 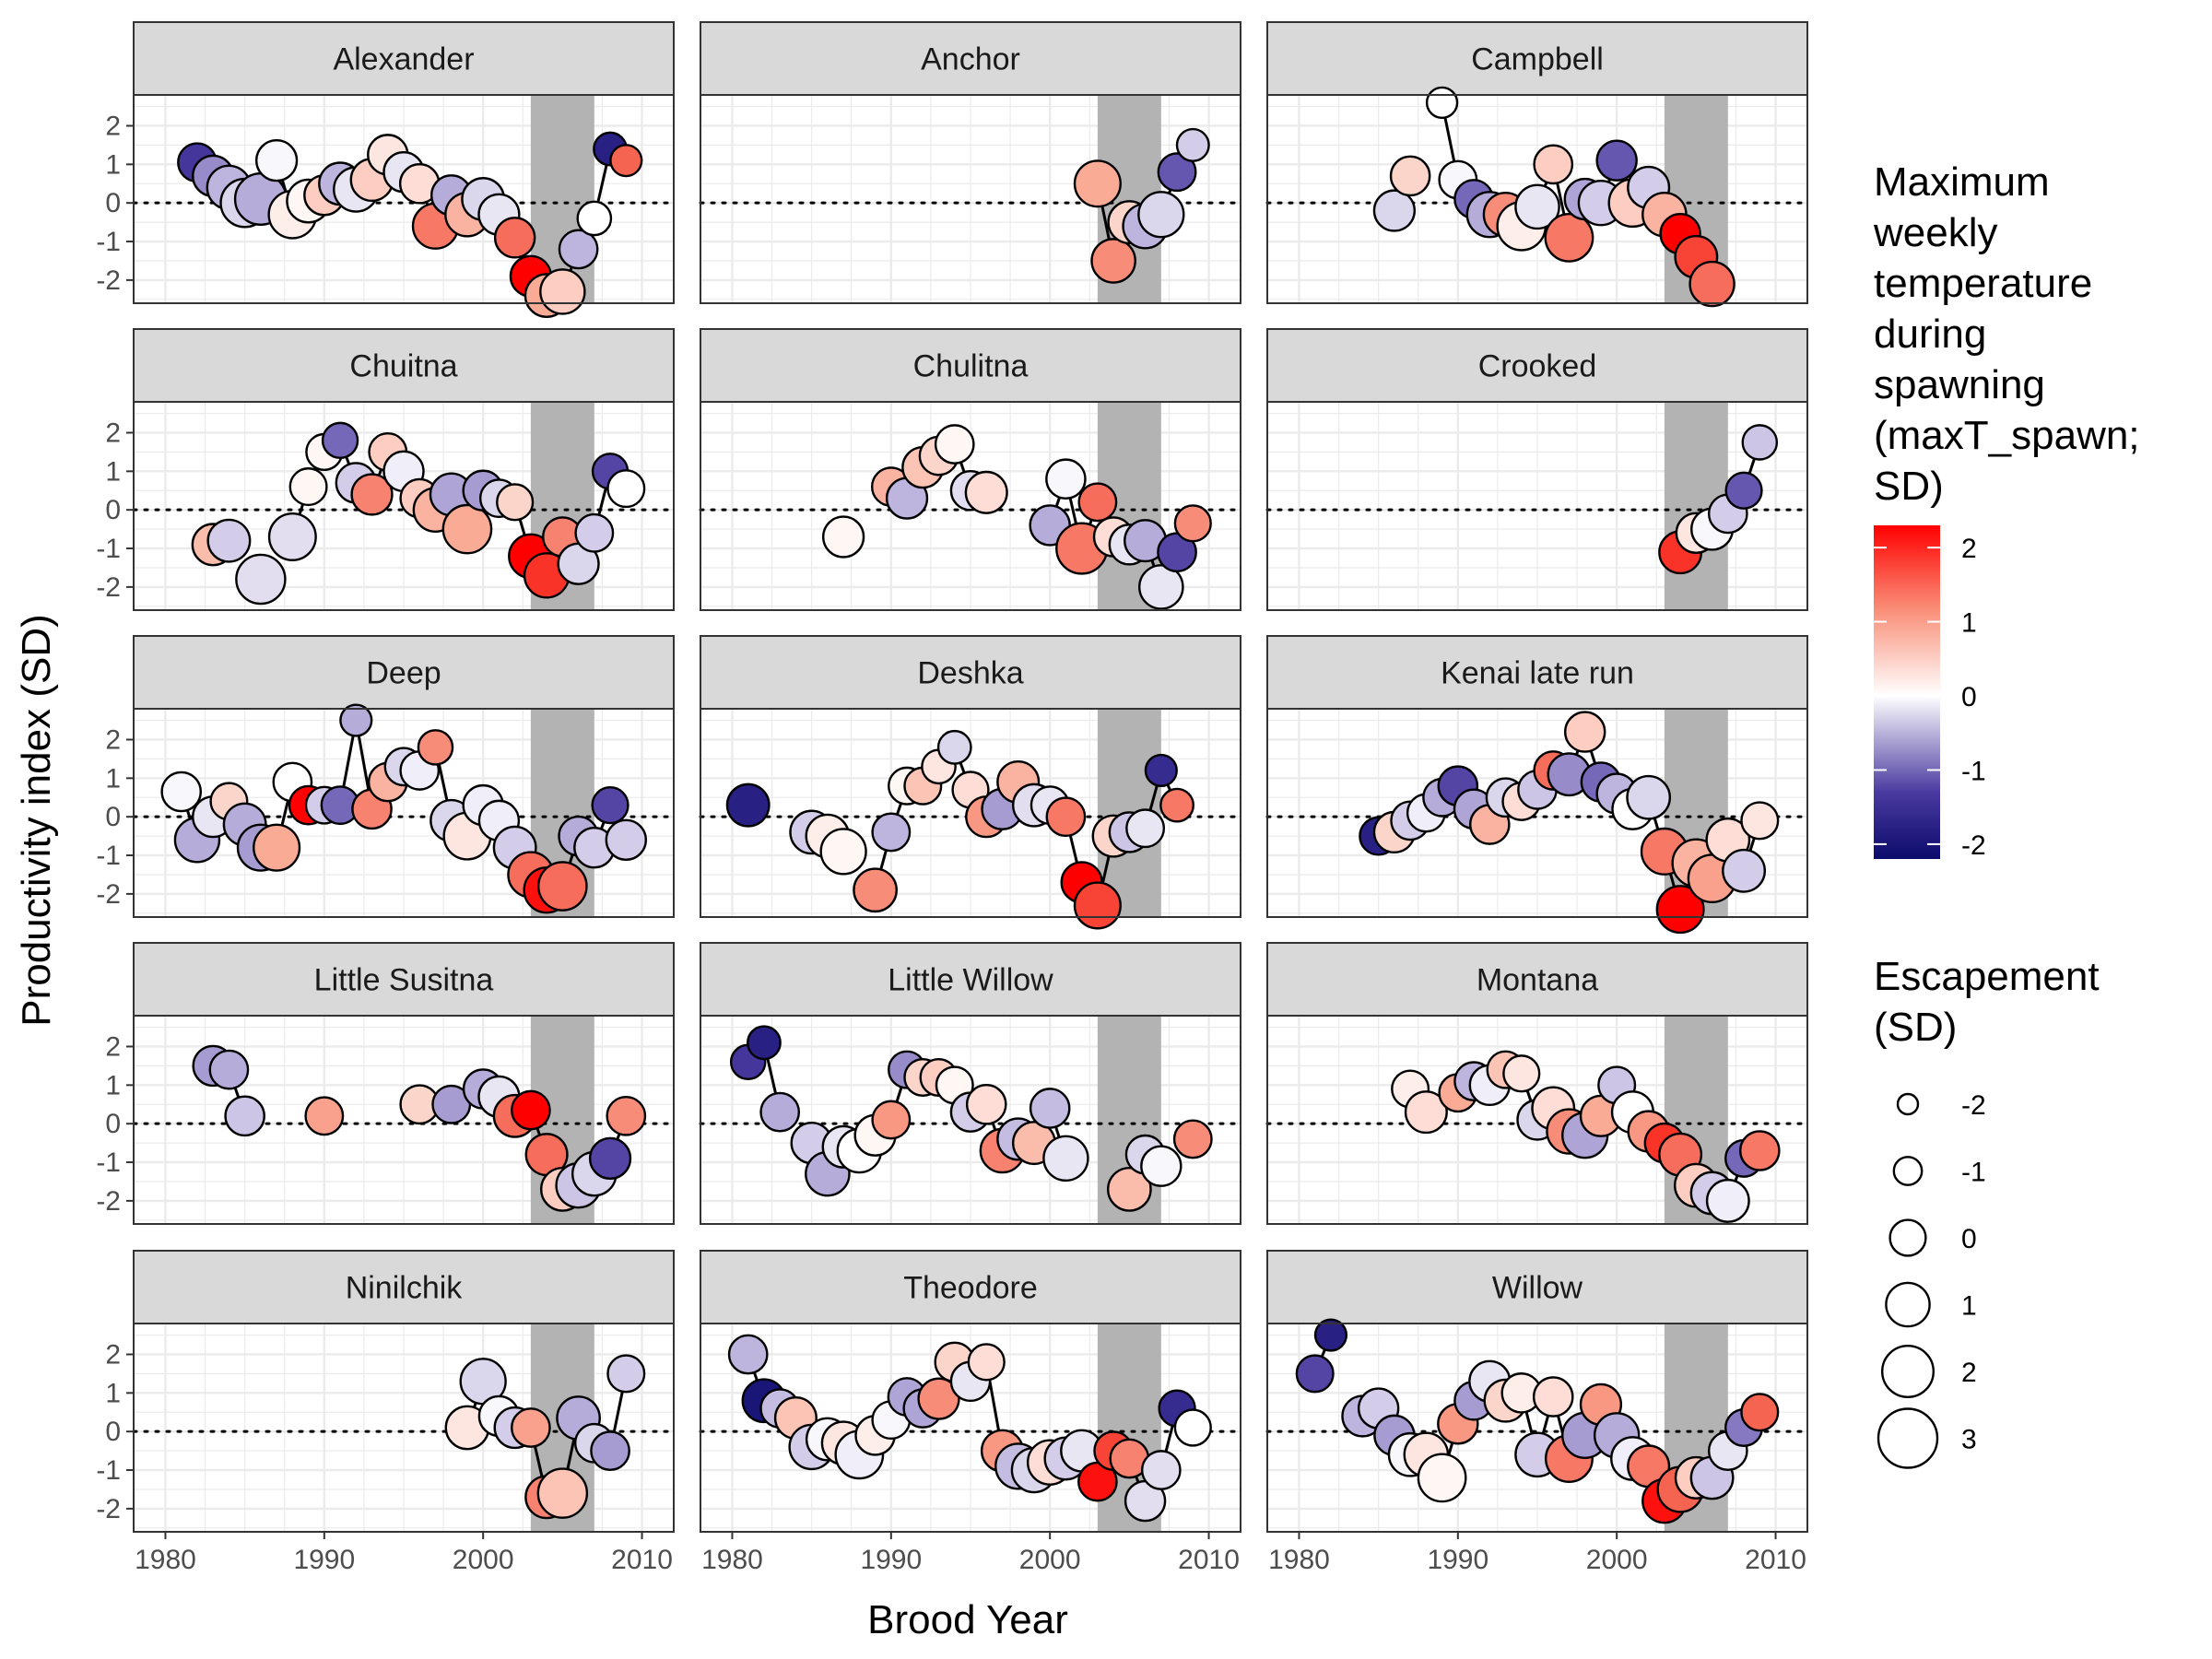 I want to click on facet-panel: Crooked, so click(x=1537, y=469).